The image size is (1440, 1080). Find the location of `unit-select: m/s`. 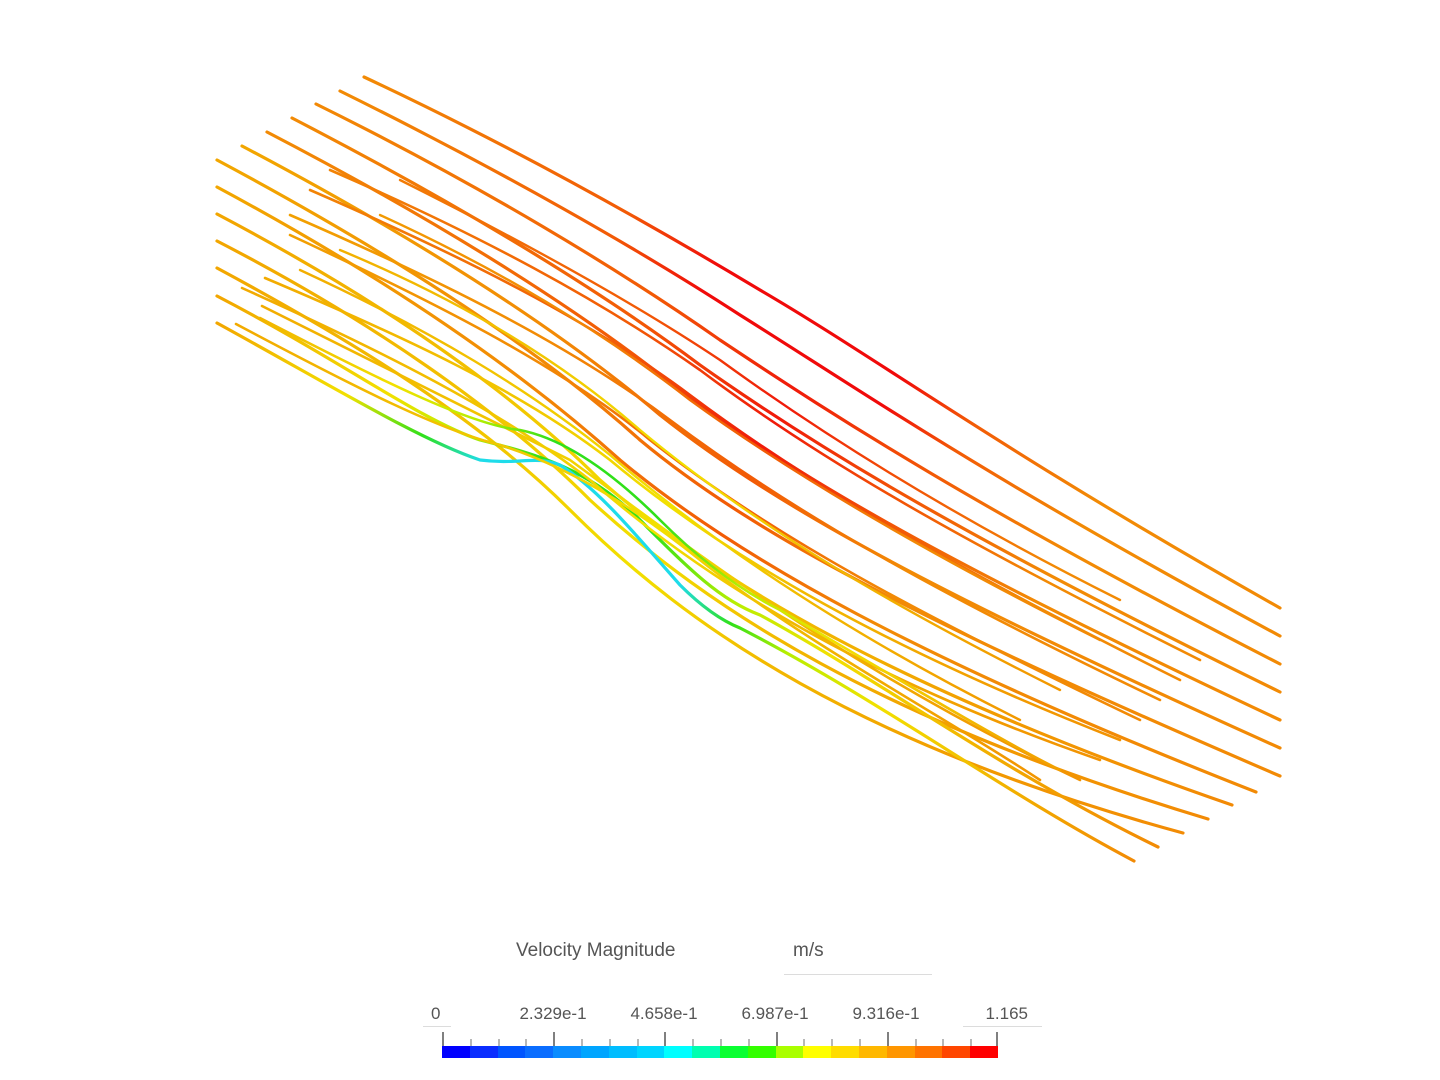

unit-select: m/s is located at coordinates (858, 953).